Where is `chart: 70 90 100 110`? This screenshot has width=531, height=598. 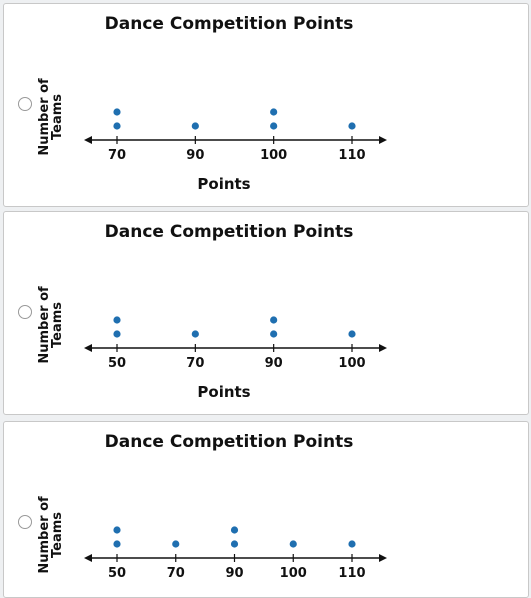 chart: 70 90 100 110 is located at coordinates (235, 135).